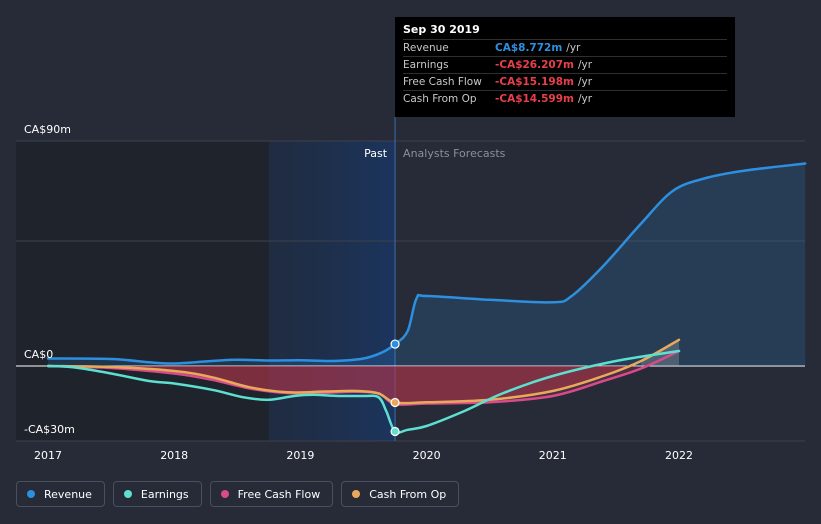 The width and height of the screenshot is (821, 524). Describe the element at coordinates (408, 494) in the screenshot. I see `legend-label: Cash From Op` at that location.